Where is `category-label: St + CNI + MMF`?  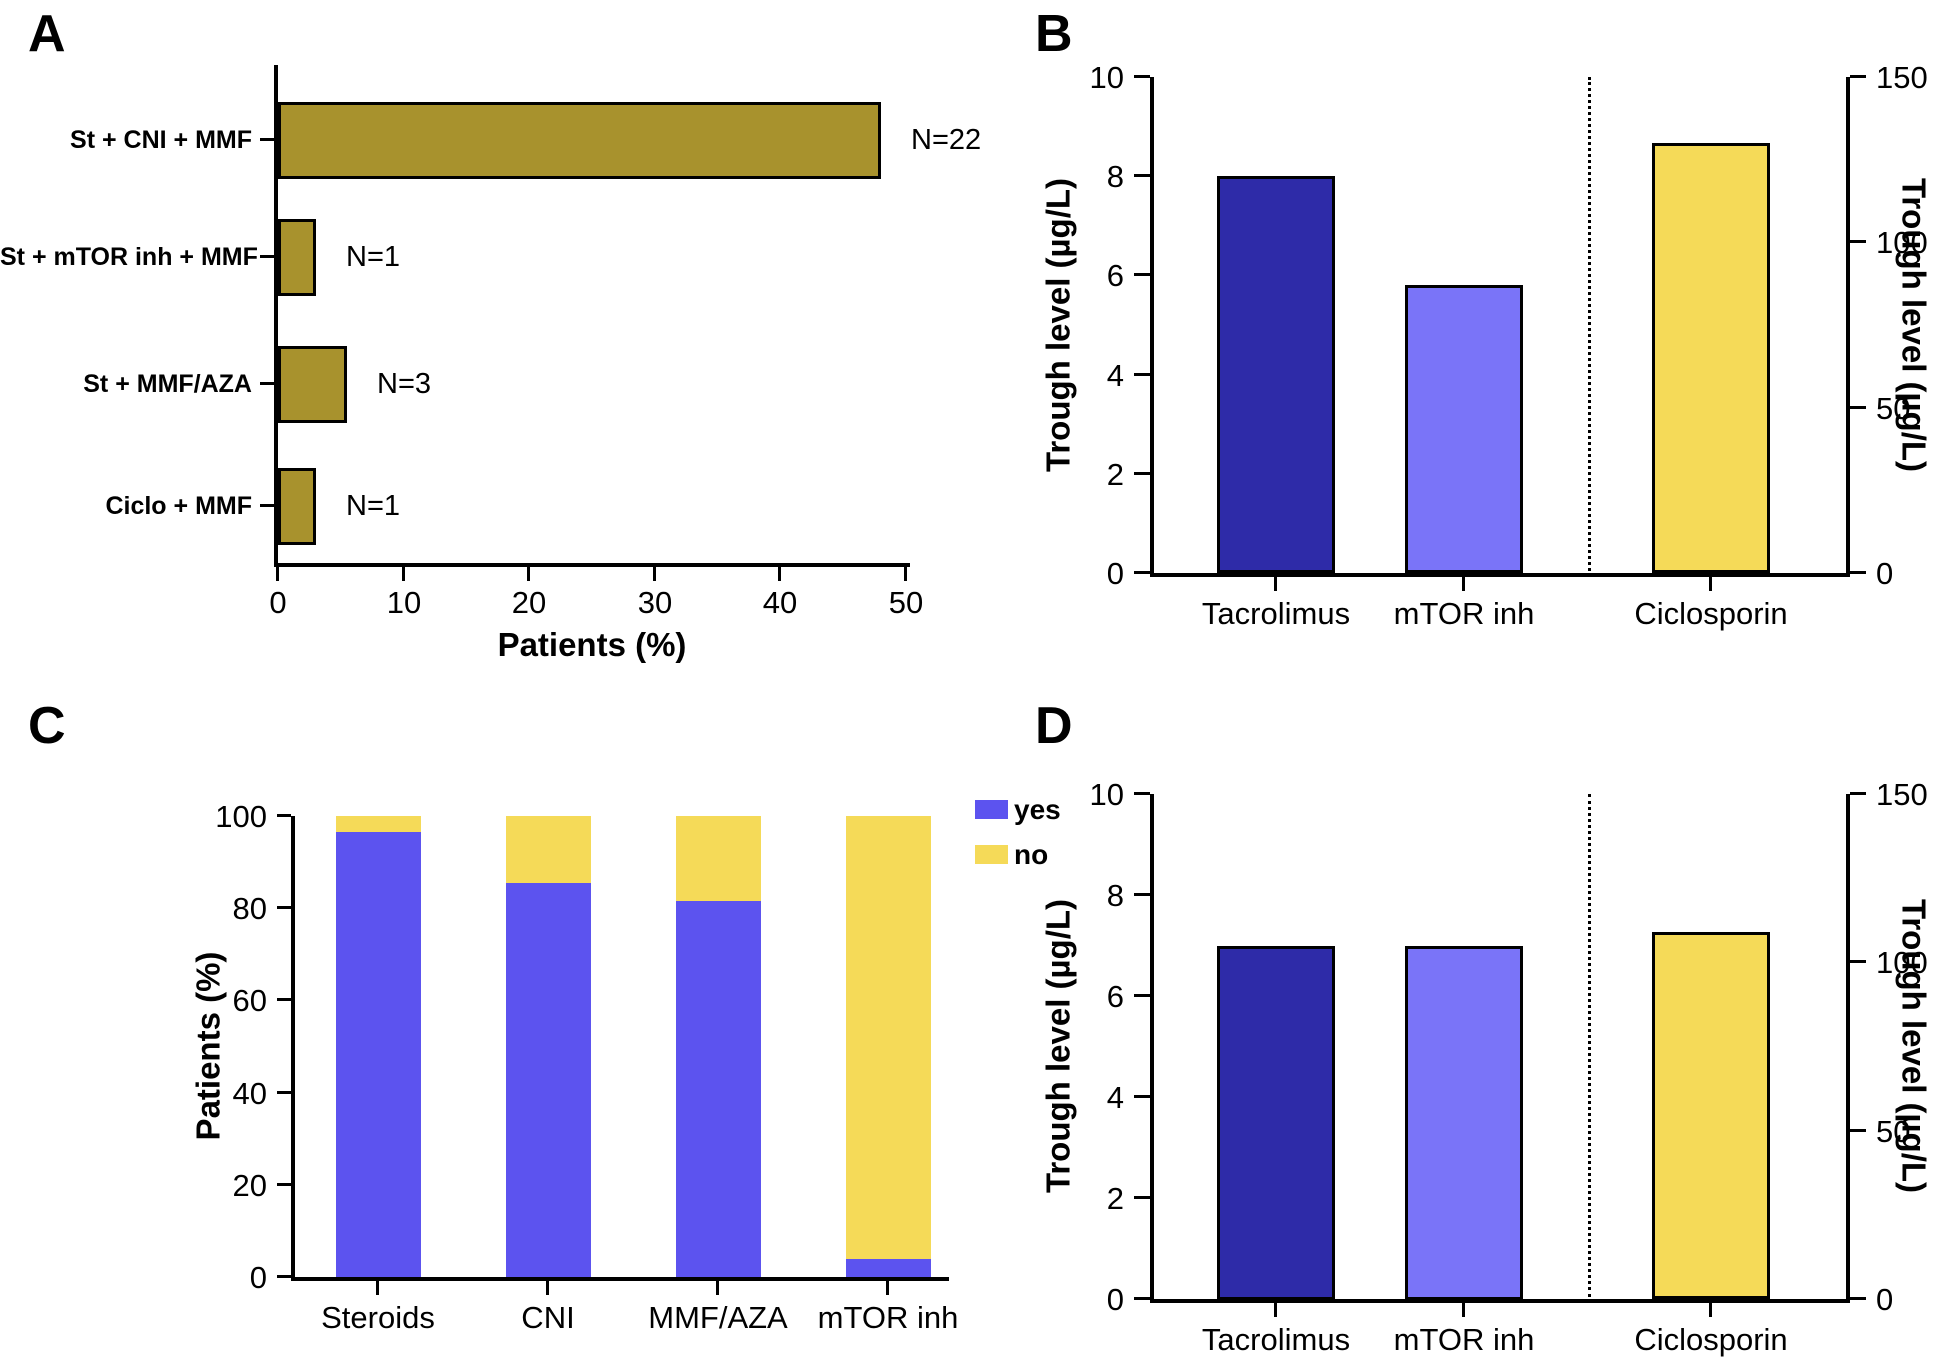
category-label: St + CNI + MMF is located at coordinates (161, 140).